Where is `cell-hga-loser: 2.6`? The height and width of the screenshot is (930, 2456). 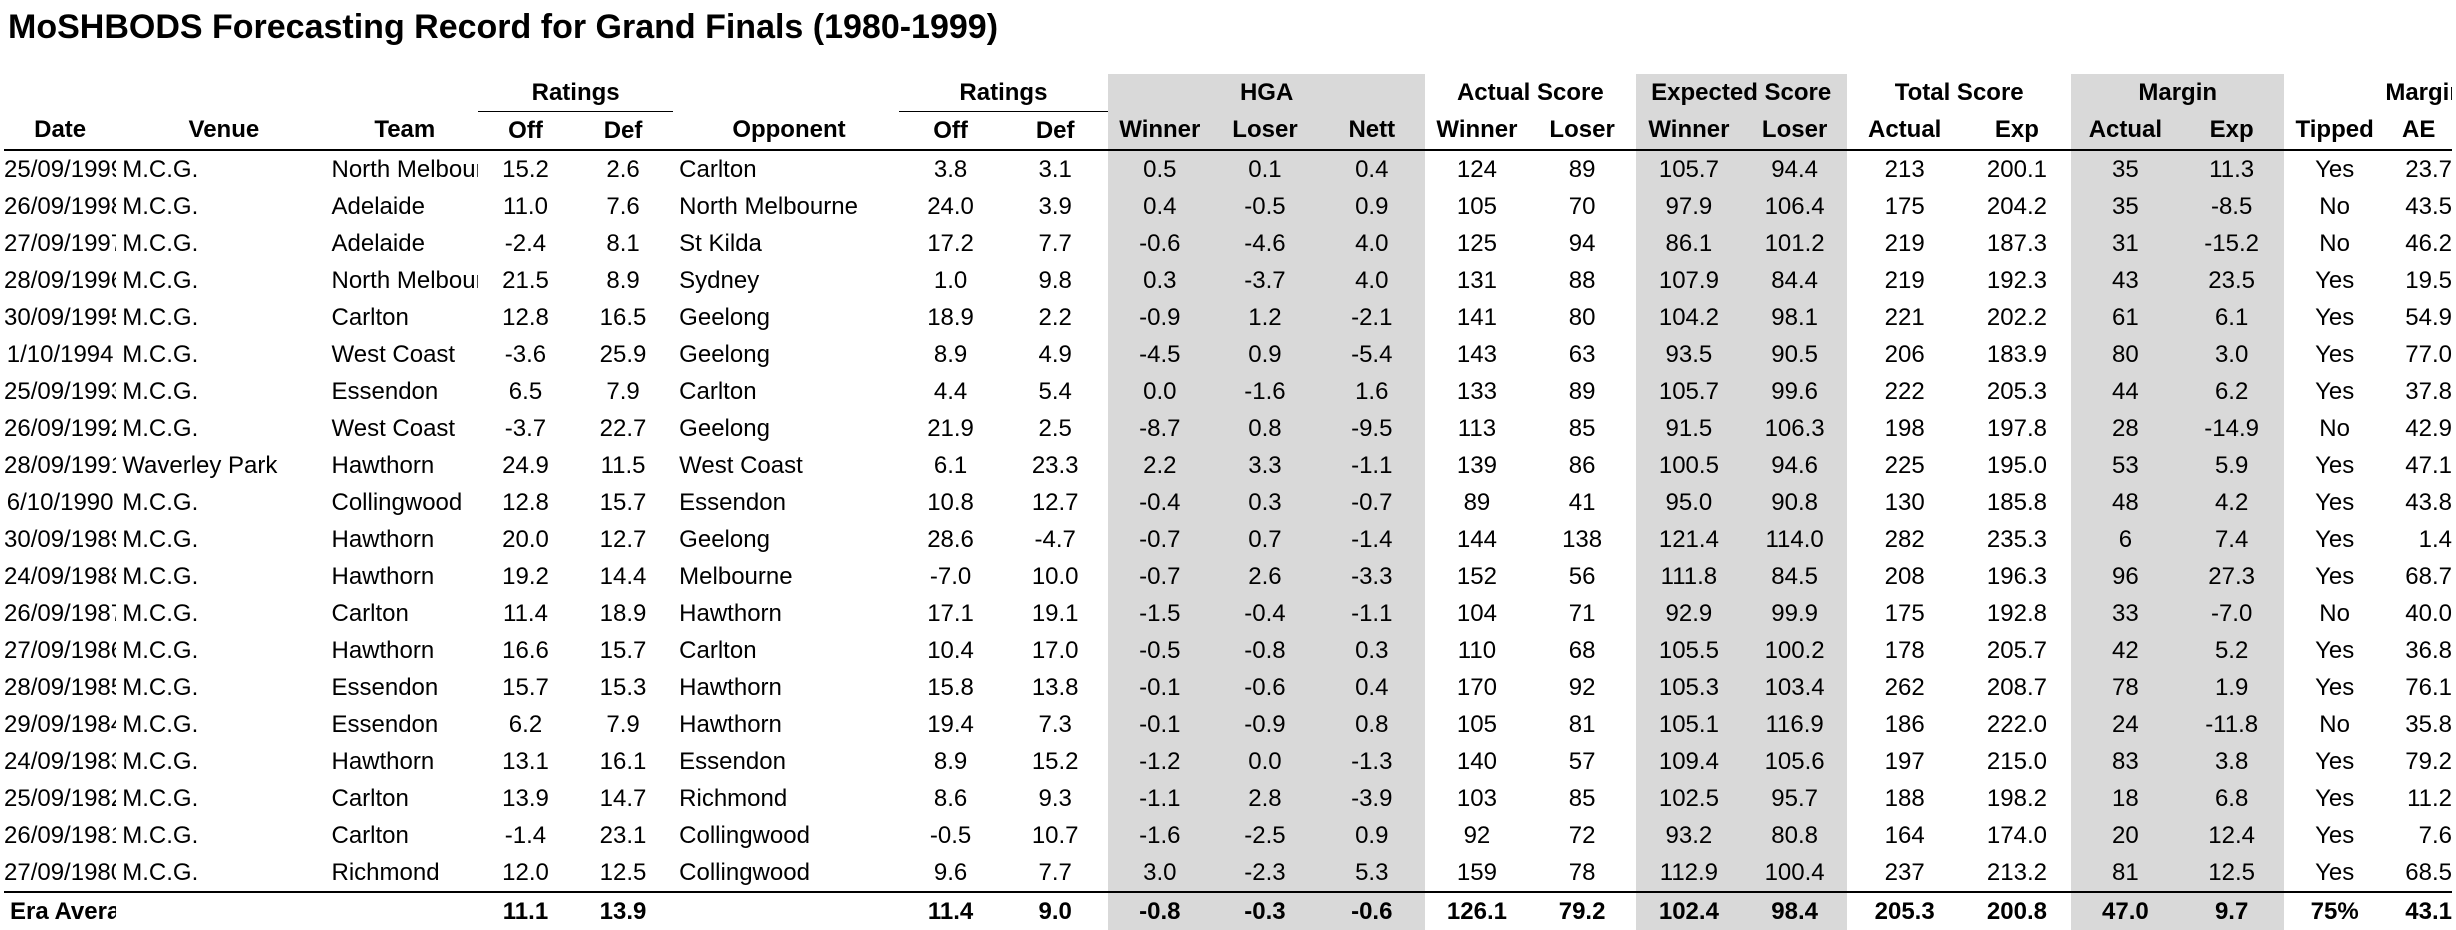 cell-hga-loser: 2.6 is located at coordinates (1265, 576).